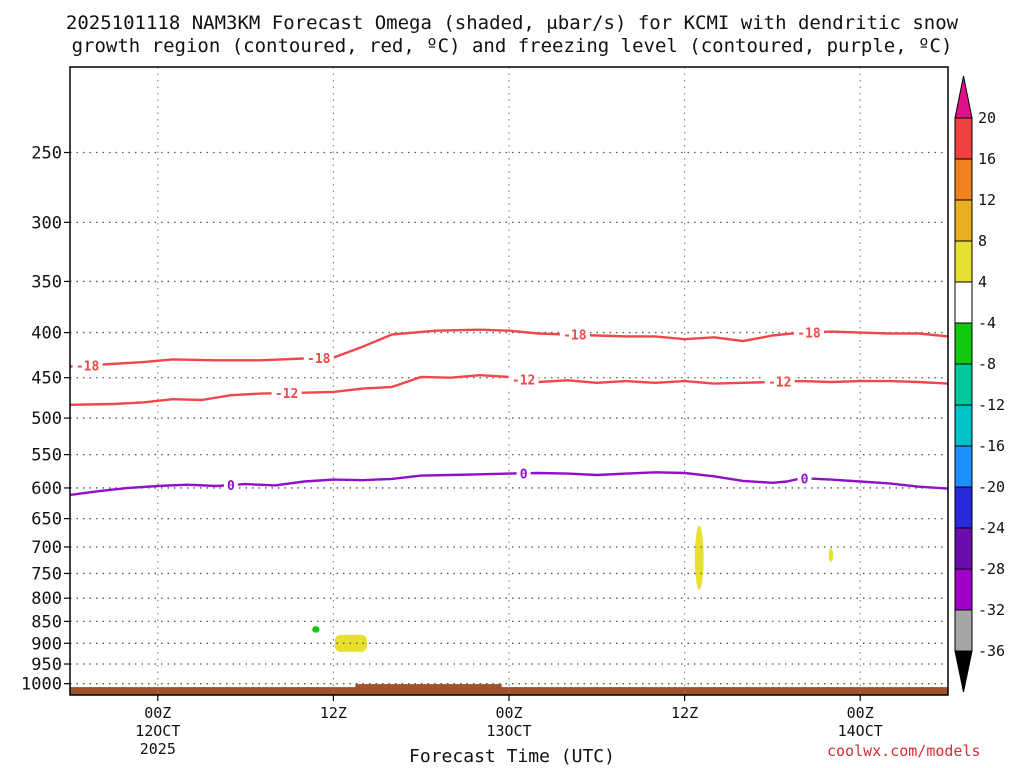  I want to click on colorbar-label: 12, so click(987, 200).